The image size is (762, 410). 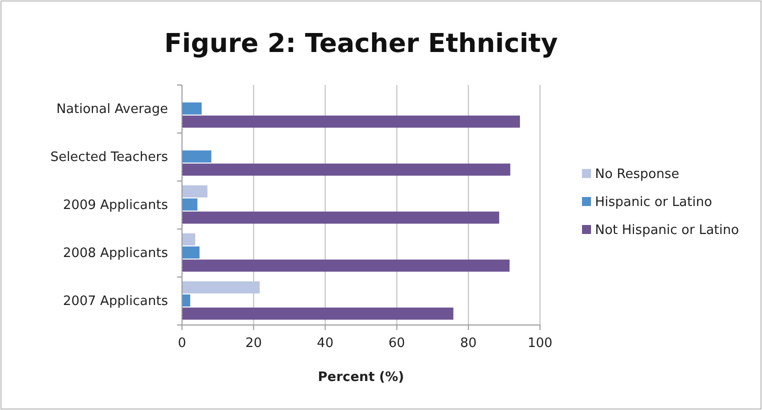 What do you see at coordinates (361, 44) in the screenshot?
I see `chart-title: Figure 2: Teacher Ethnicity` at bounding box center [361, 44].